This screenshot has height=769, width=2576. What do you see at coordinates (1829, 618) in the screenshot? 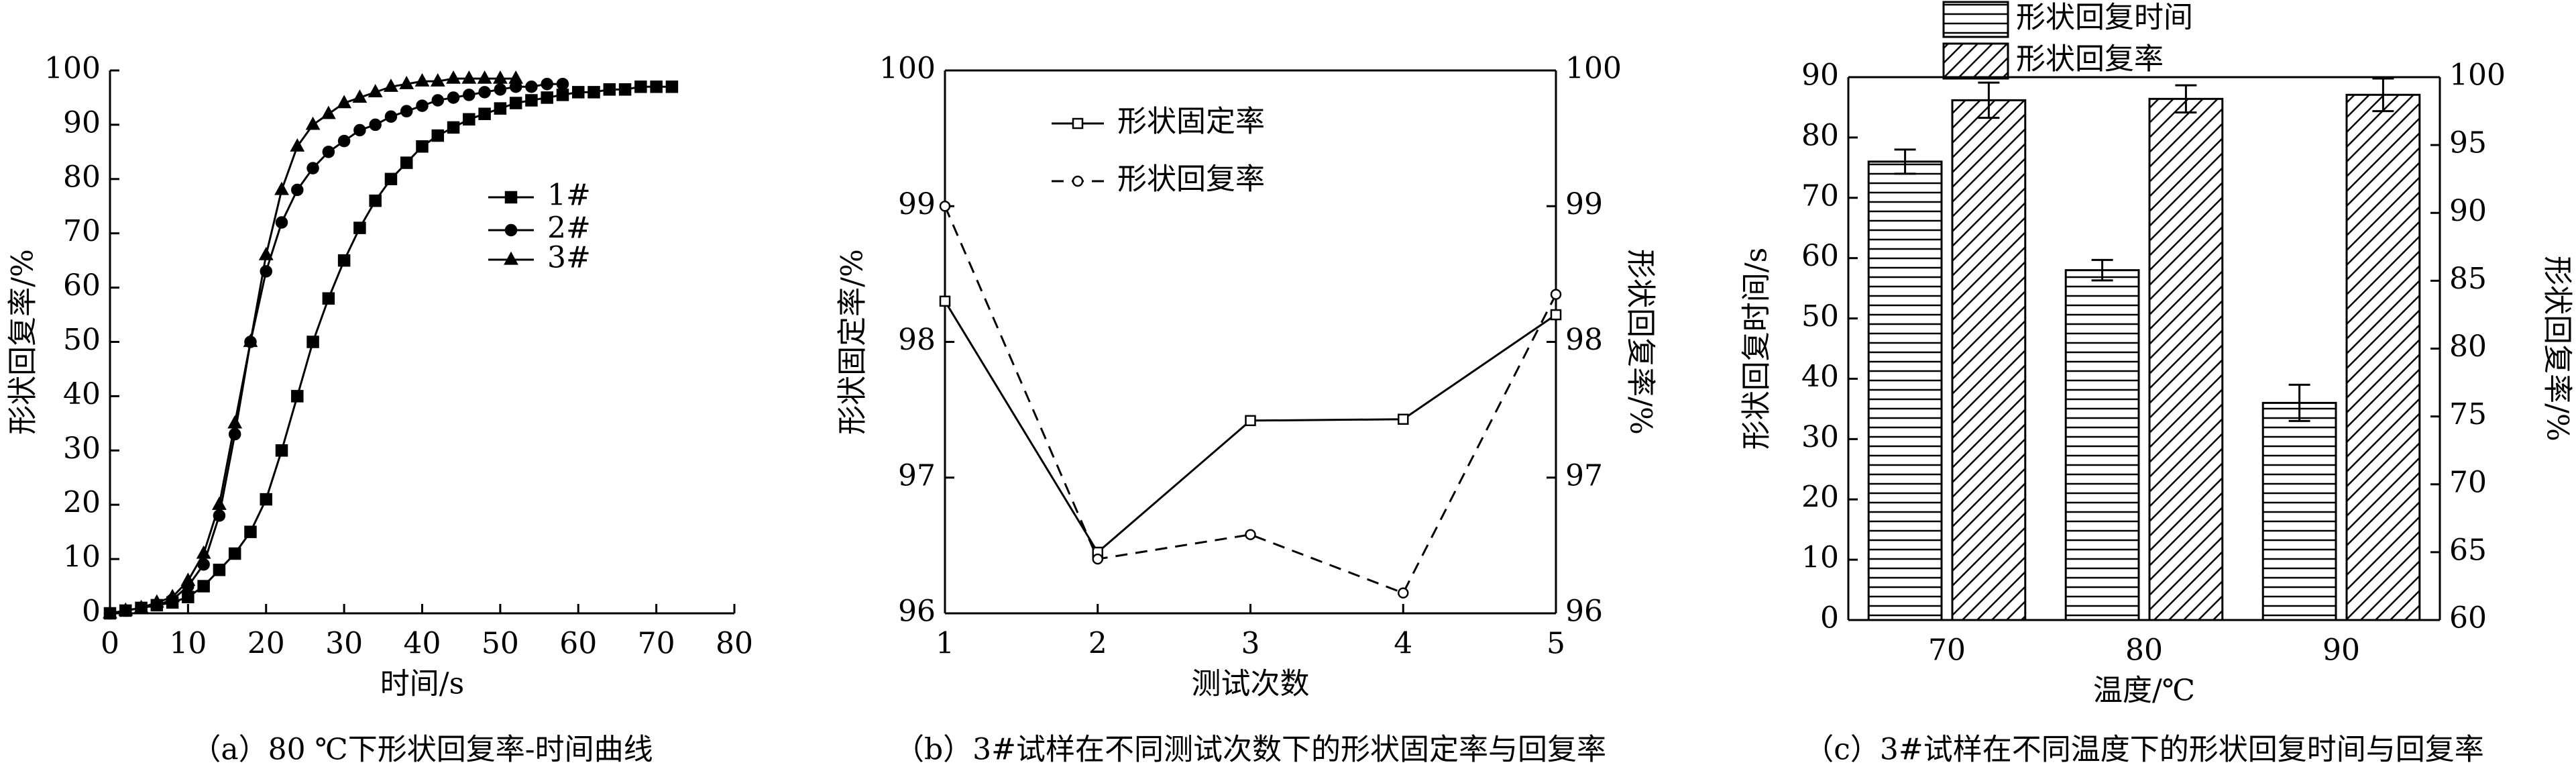
I see `y-tick-label: 0` at bounding box center [1829, 618].